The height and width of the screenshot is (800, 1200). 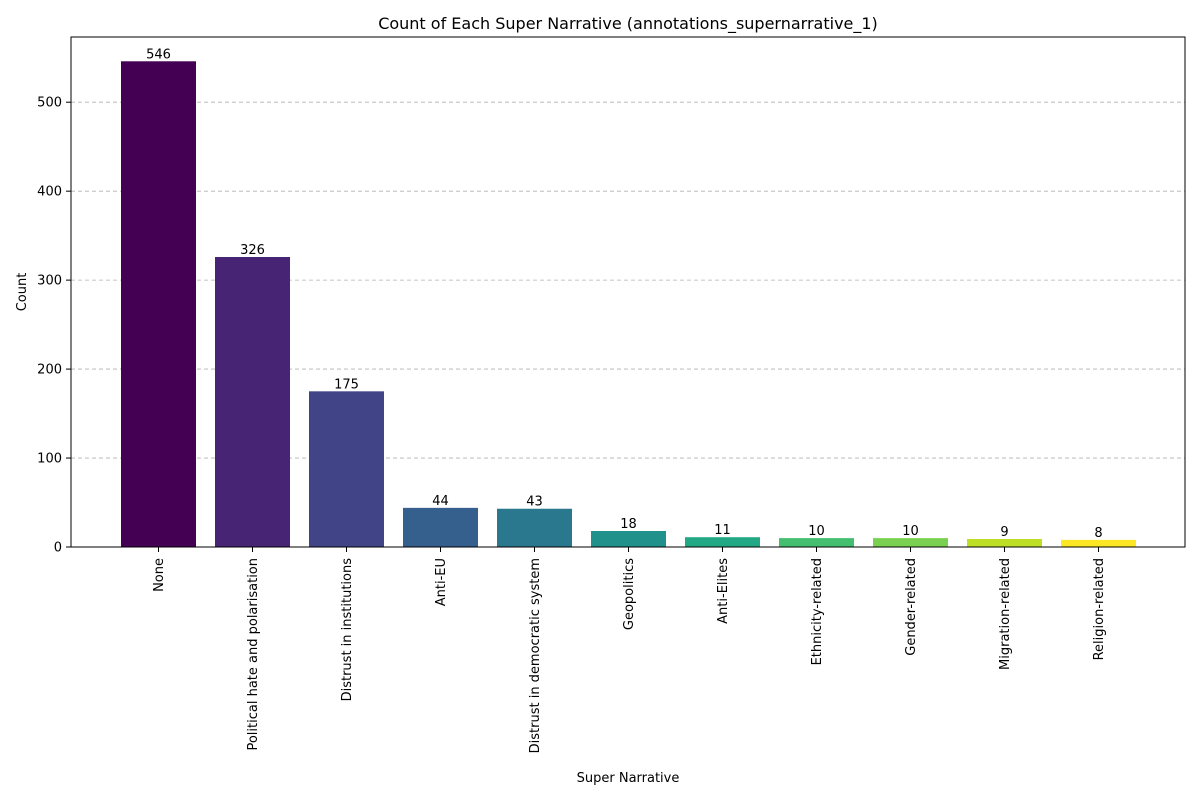 I want to click on bar-value-label: 11, so click(x=722, y=530).